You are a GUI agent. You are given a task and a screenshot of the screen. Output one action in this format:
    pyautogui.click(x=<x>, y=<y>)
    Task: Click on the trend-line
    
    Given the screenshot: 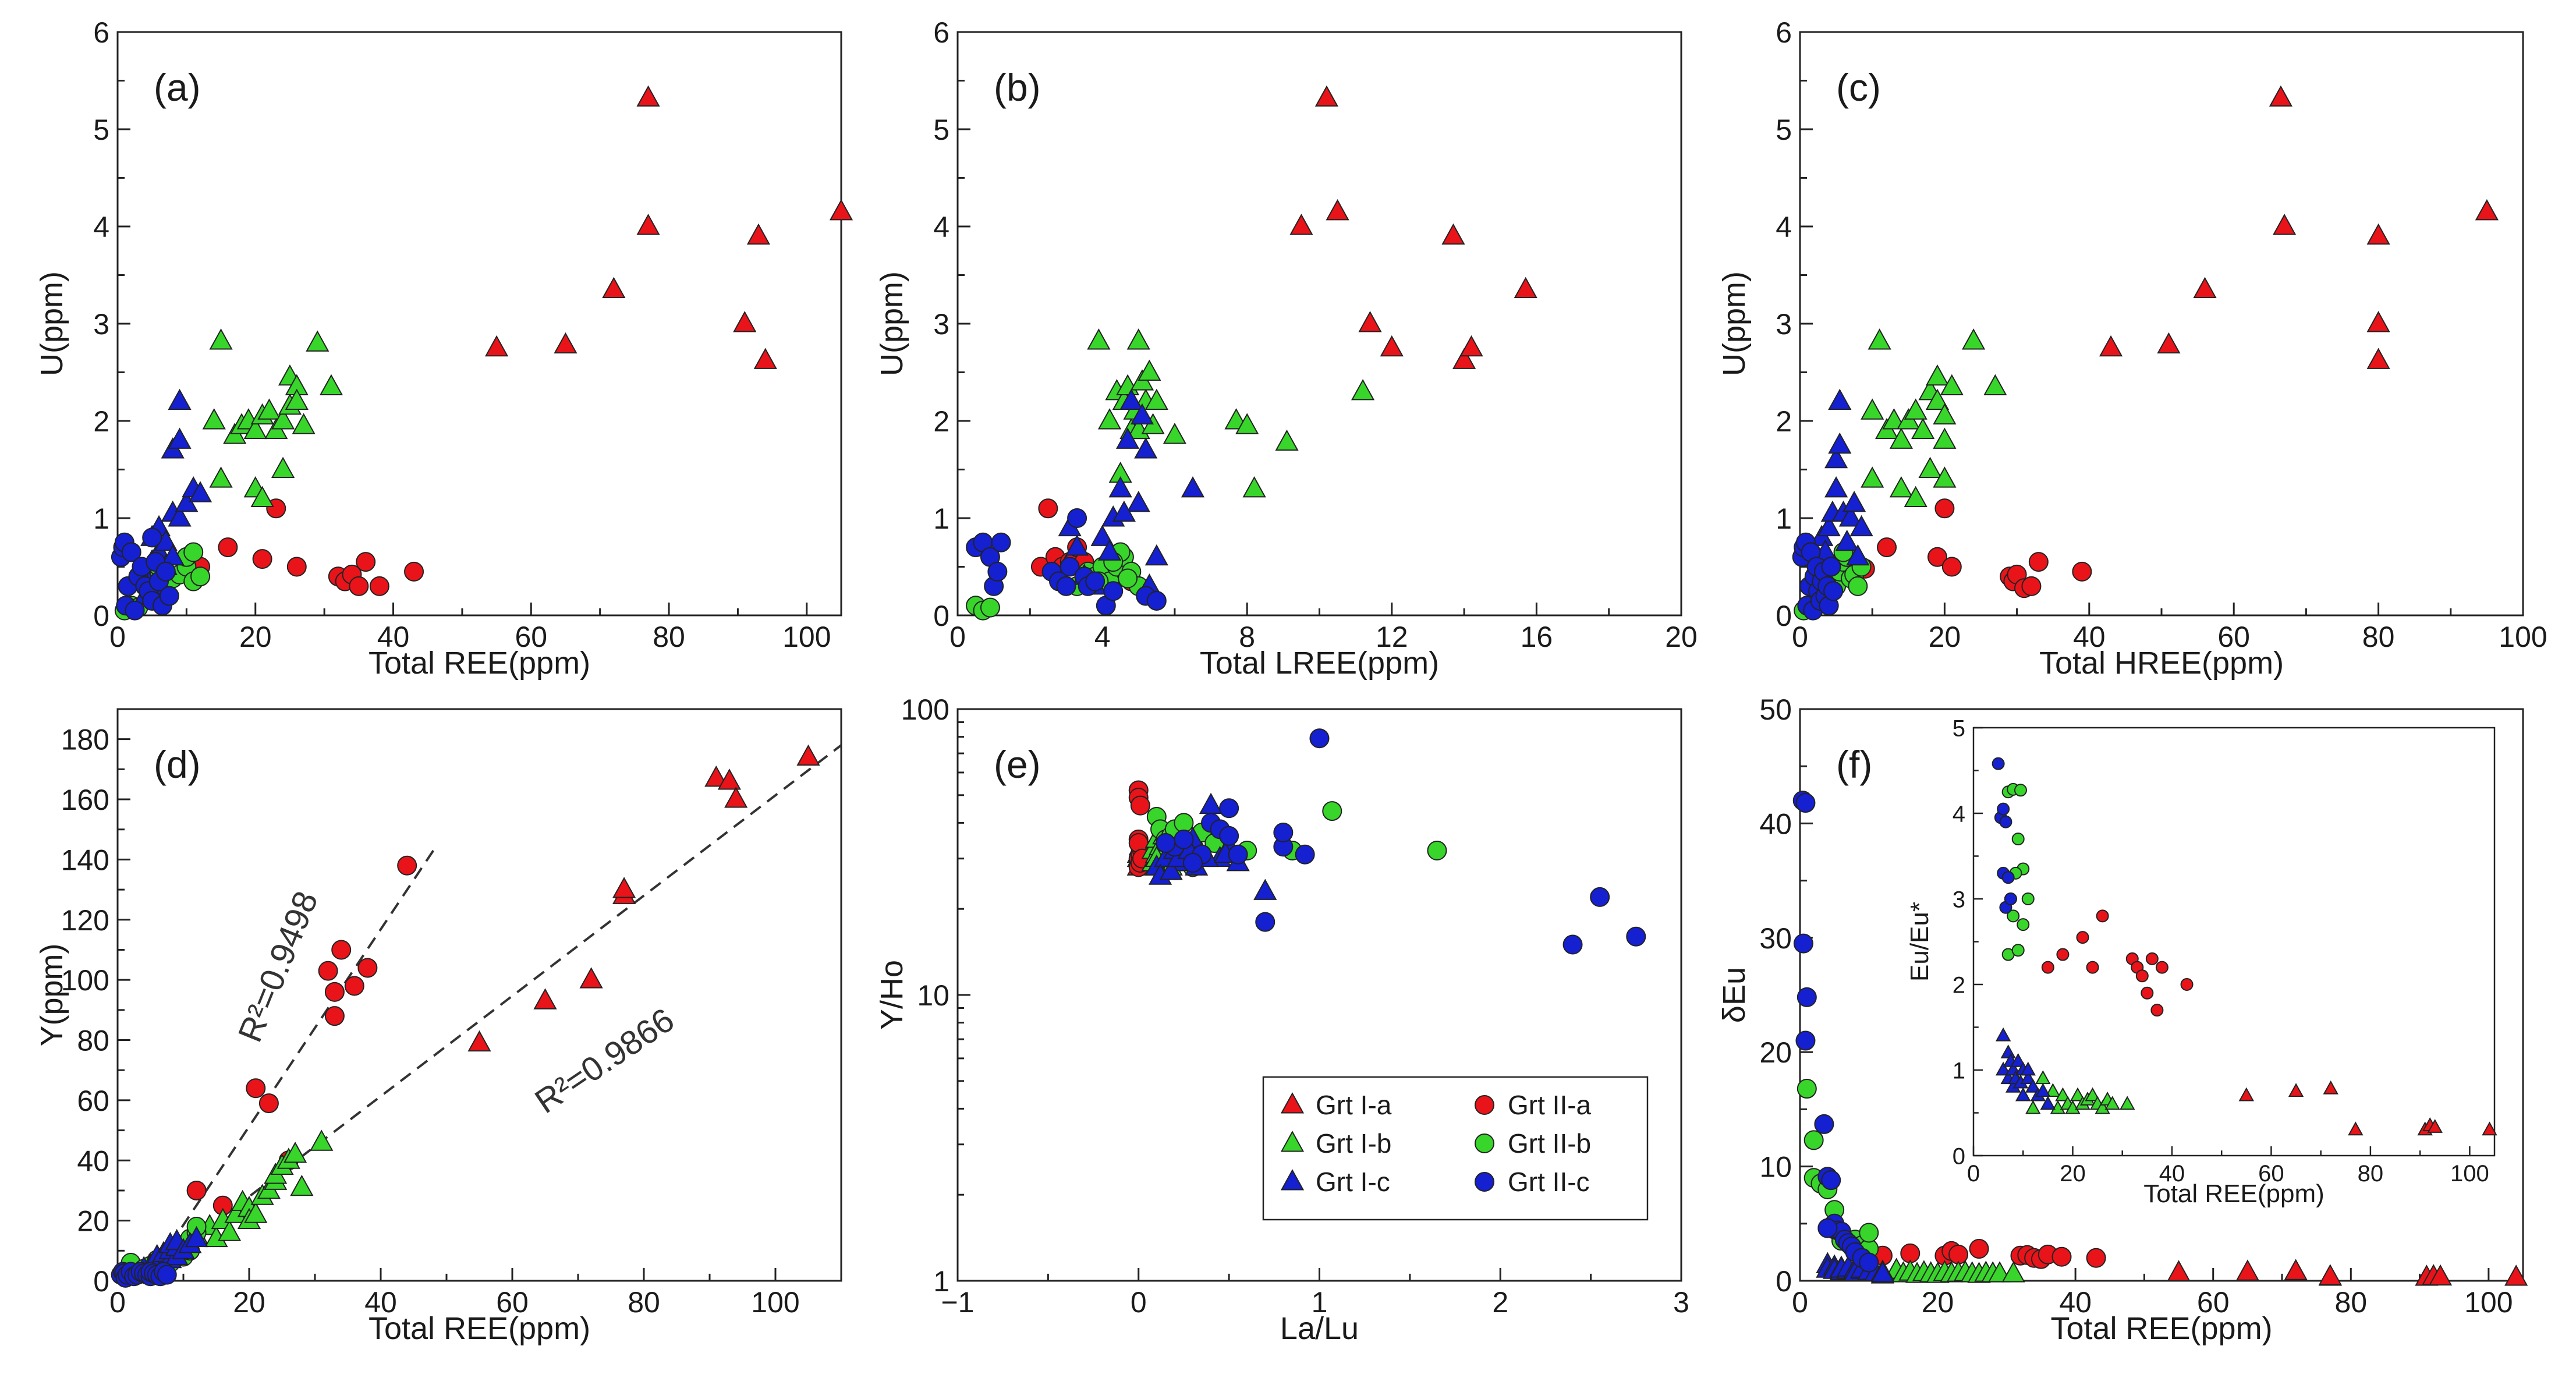 What is the action you would take?
    pyautogui.click(x=496, y=1008)
    